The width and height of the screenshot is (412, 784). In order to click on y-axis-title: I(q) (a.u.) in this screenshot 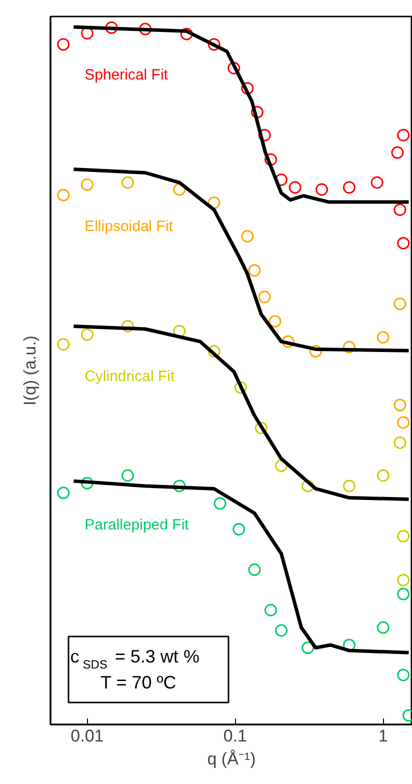, I will do `click(30, 371)`.